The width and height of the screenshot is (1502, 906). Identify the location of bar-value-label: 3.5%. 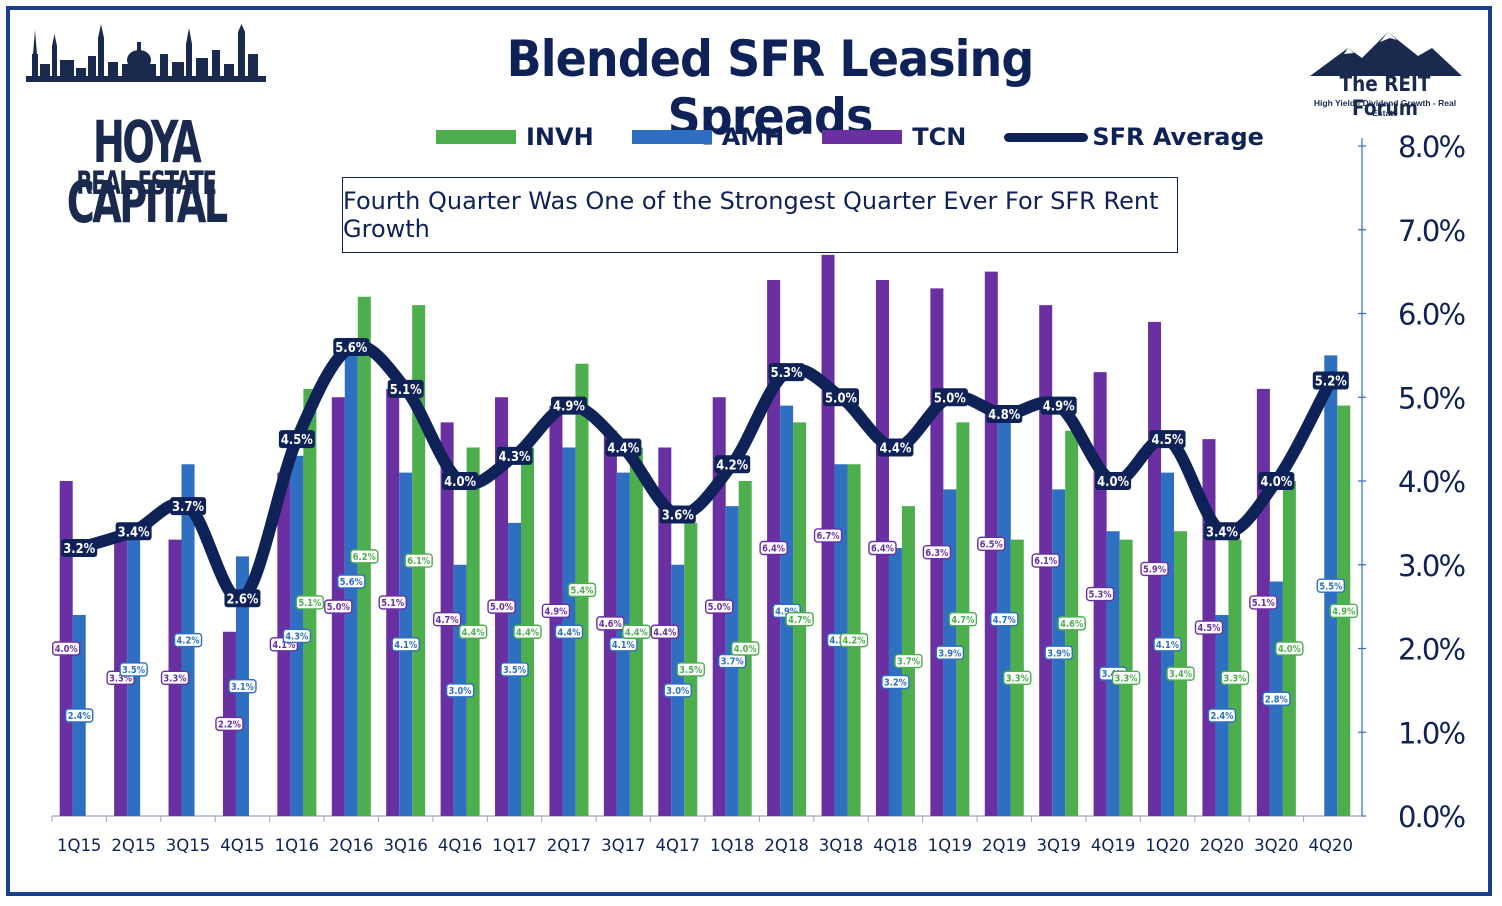
(133, 670).